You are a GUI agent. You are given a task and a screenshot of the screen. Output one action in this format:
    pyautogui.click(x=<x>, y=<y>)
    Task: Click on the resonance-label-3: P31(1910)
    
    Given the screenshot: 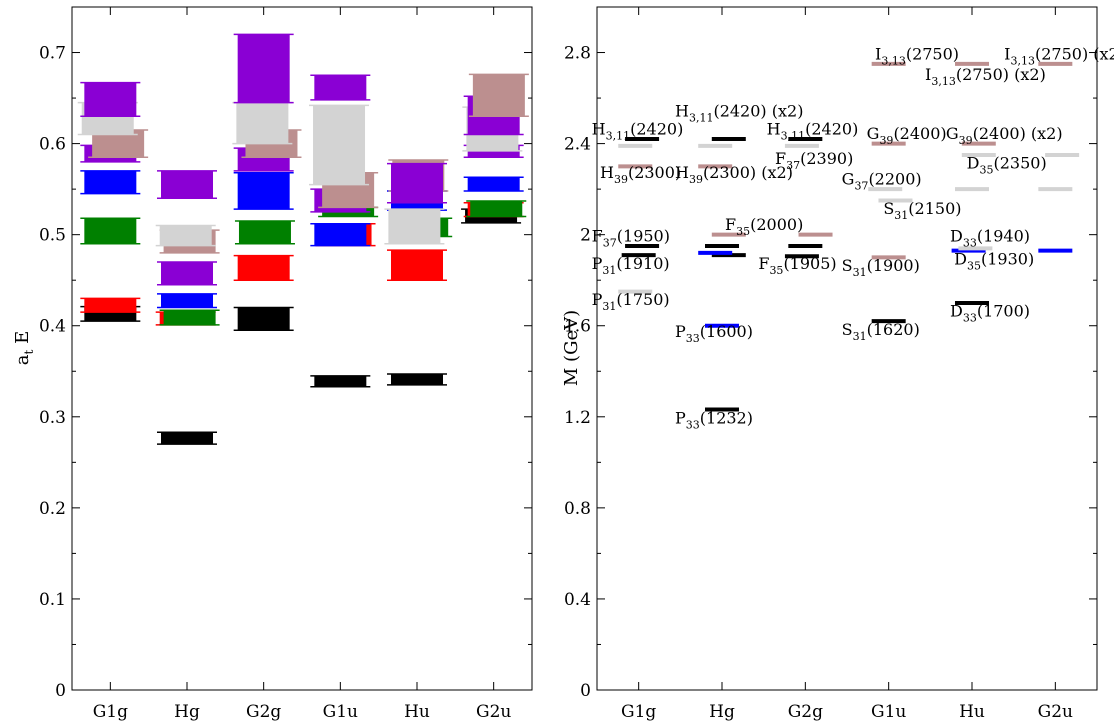 What is the action you would take?
    pyautogui.click(x=631, y=265)
    